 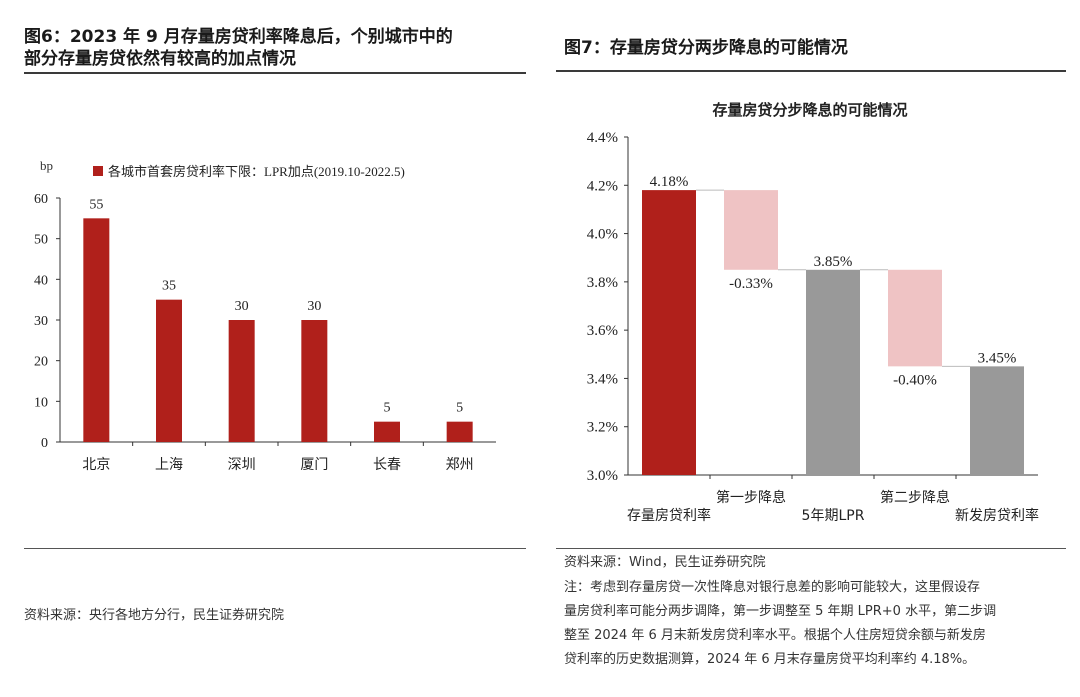 I want to click on figure7-bottom-rule, so click(x=811, y=548).